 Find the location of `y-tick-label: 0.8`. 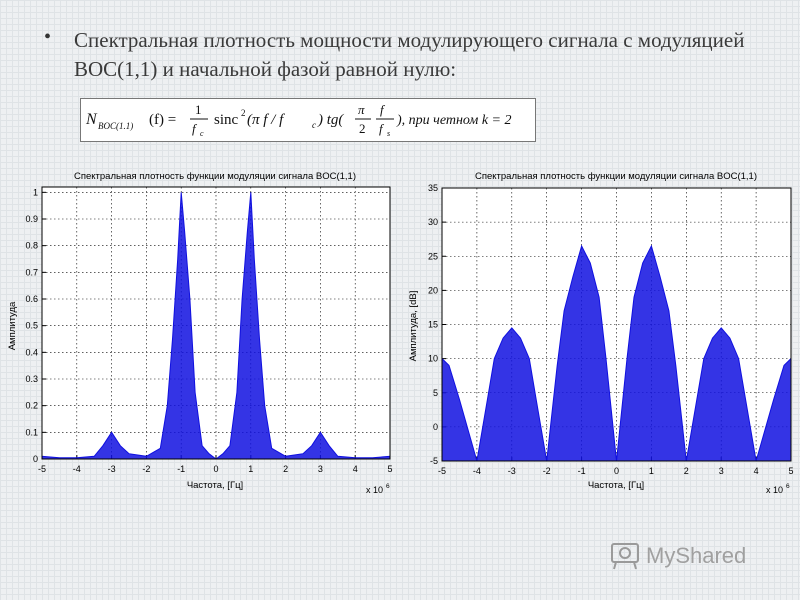

y-tick-label: 0.8 is located at coordinates (31, 246).